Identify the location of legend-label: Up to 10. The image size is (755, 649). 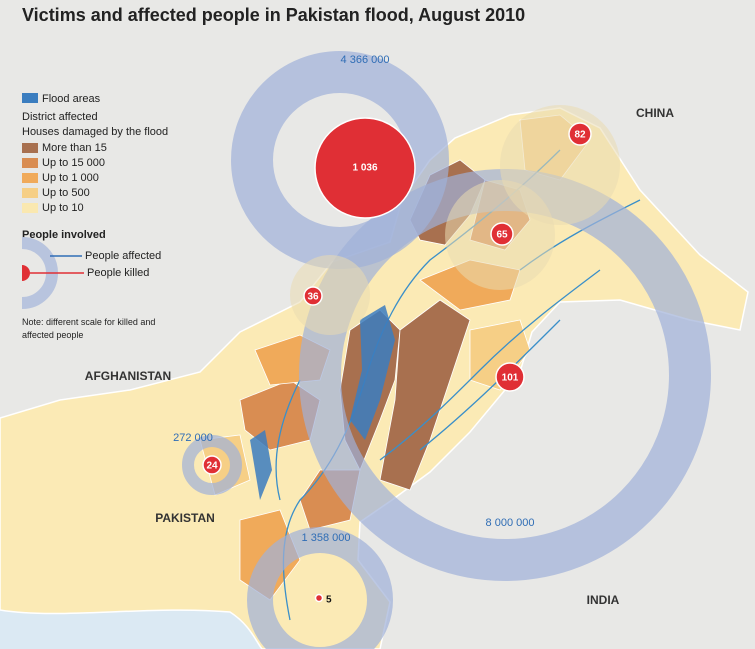
(63, 208).